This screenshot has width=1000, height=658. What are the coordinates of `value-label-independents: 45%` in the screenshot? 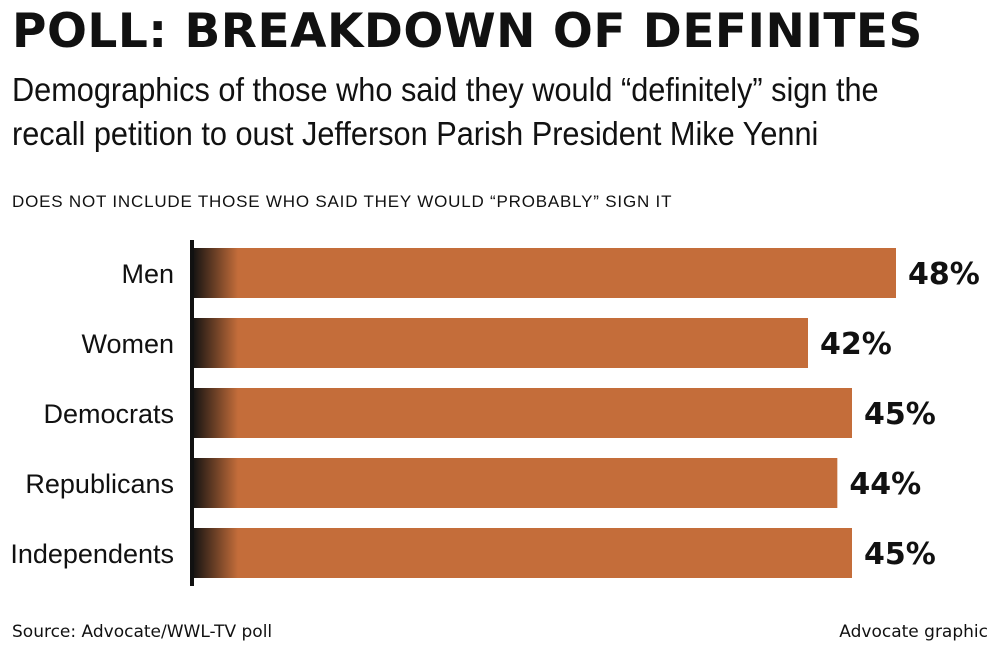 It's located at (900, 554).